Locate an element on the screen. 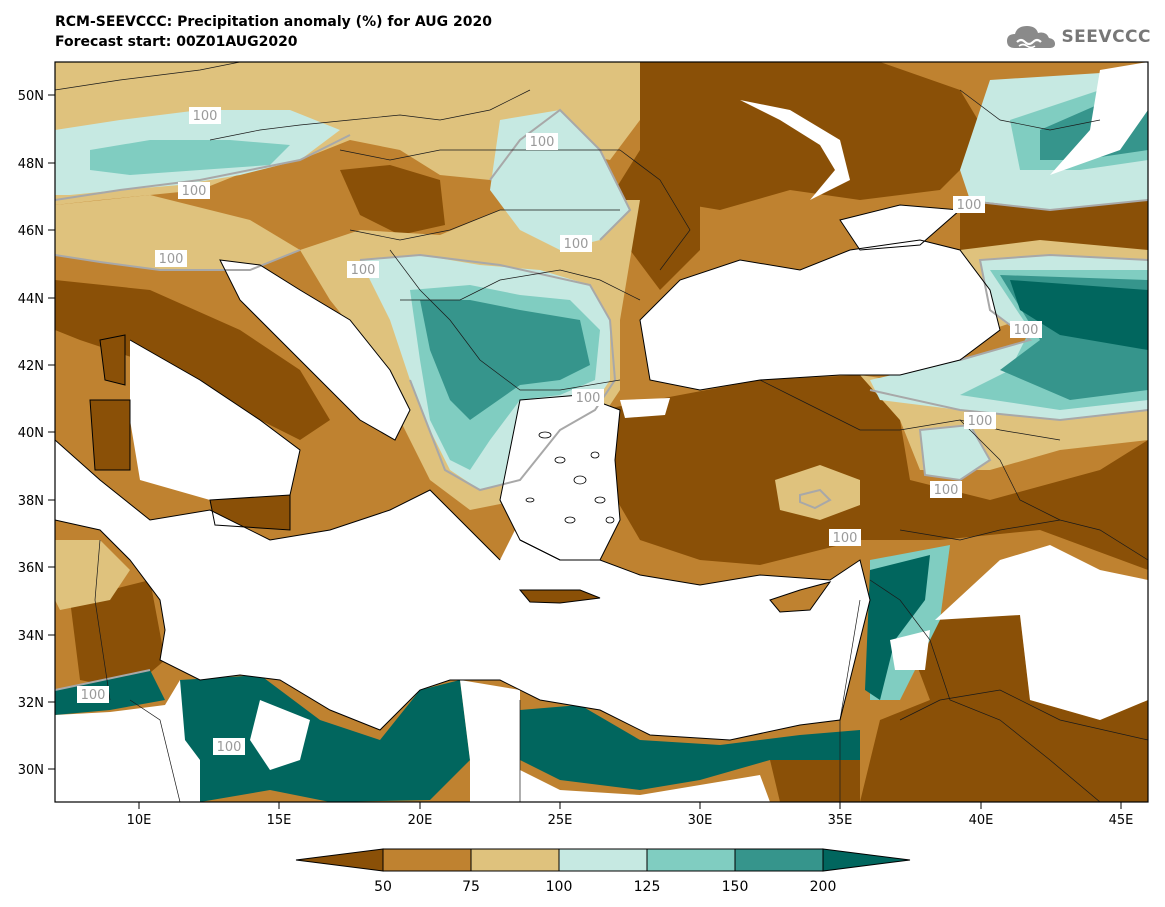  lon-label-30e: 30E is located at coordinates (700, 820).